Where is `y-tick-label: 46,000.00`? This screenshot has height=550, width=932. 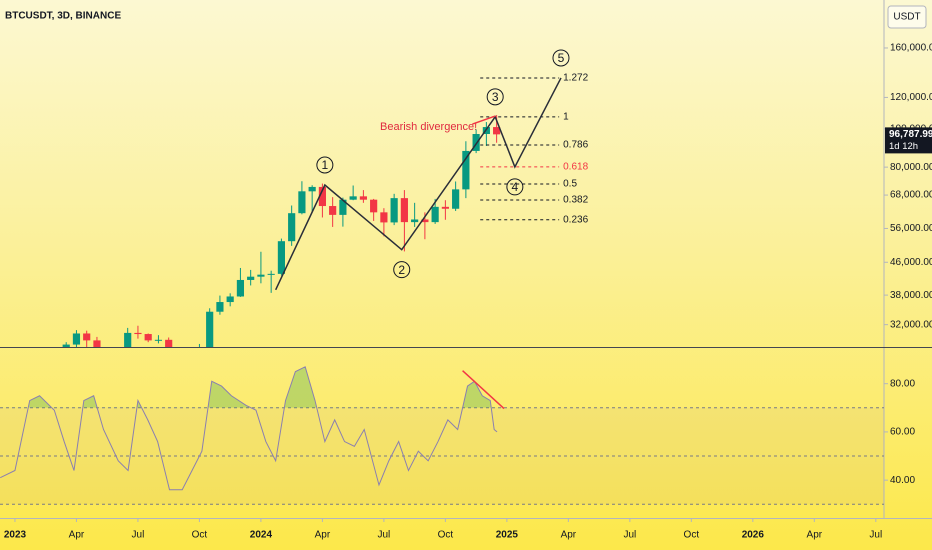 y-tick-label: 46,000.00 is located at coordinates (911, 262).